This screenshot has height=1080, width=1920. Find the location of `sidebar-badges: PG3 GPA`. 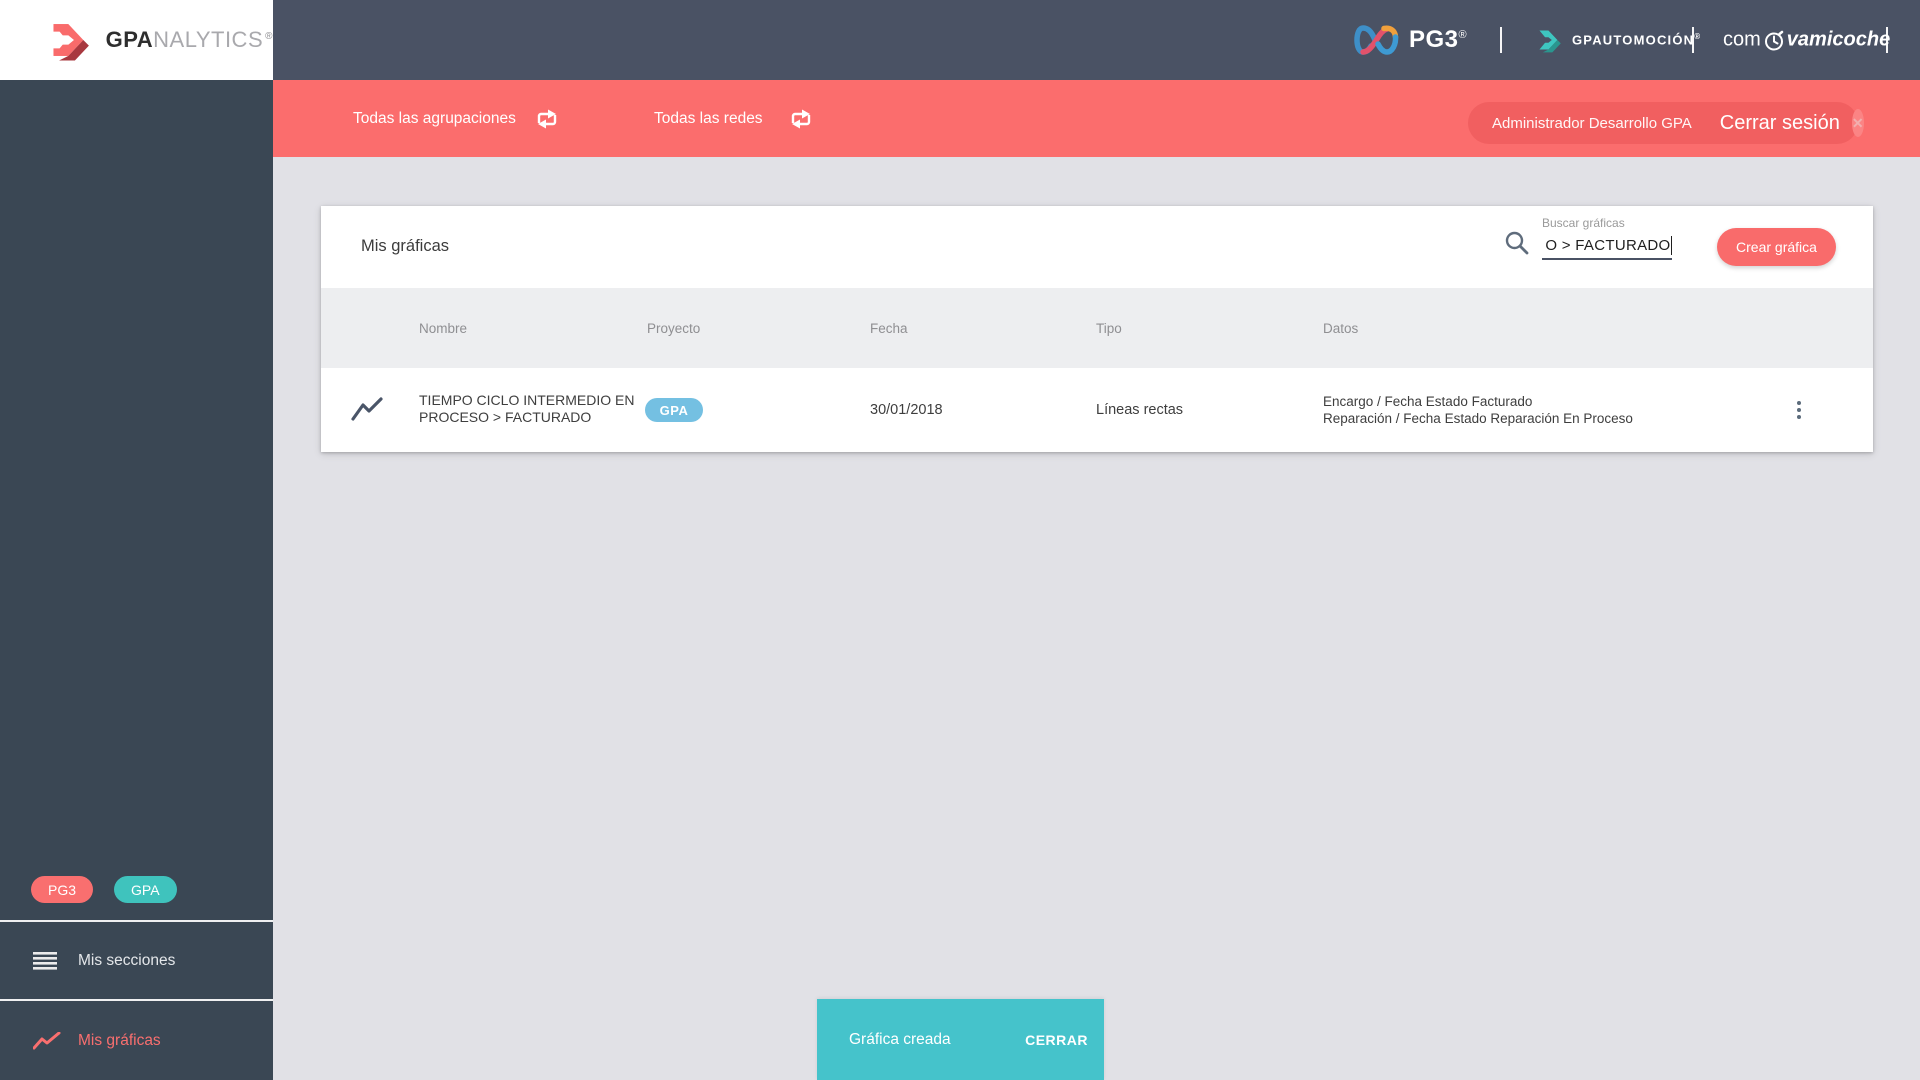

sidebar-badges: PG3 GPA is located at coordinates (104, 889).